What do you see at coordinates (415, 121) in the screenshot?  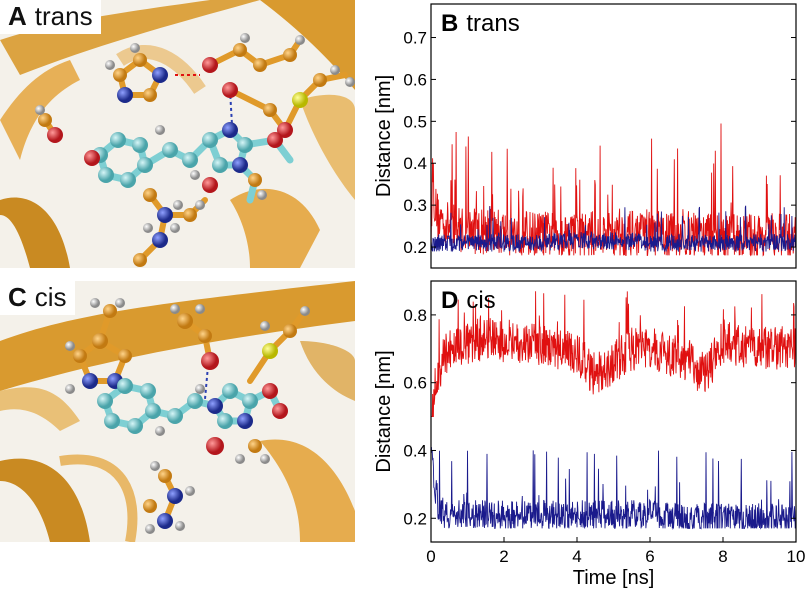 I see `y-tick-label: 0.5` at bounding box center [415, 121].